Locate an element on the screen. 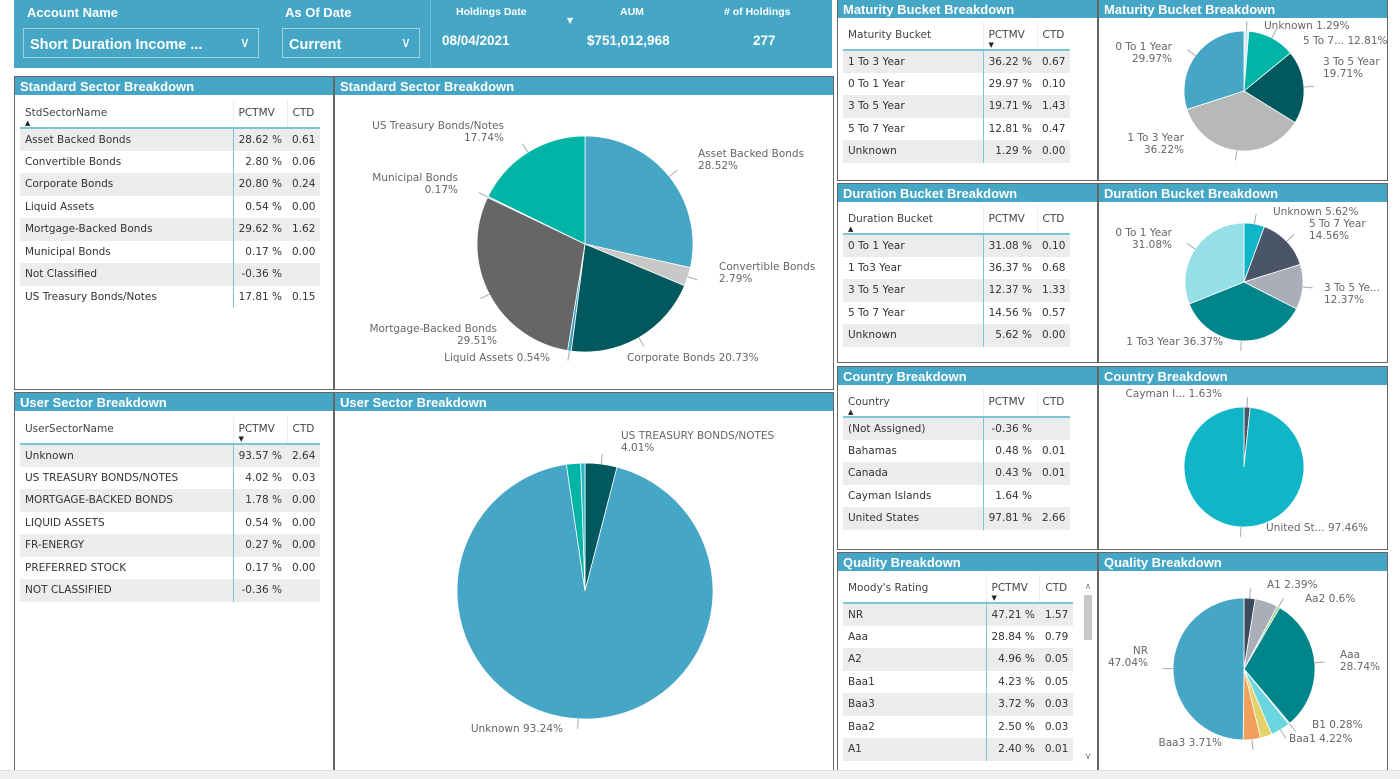  table-row: Not Classified -0.36 % is located at coordinates (170, 274).